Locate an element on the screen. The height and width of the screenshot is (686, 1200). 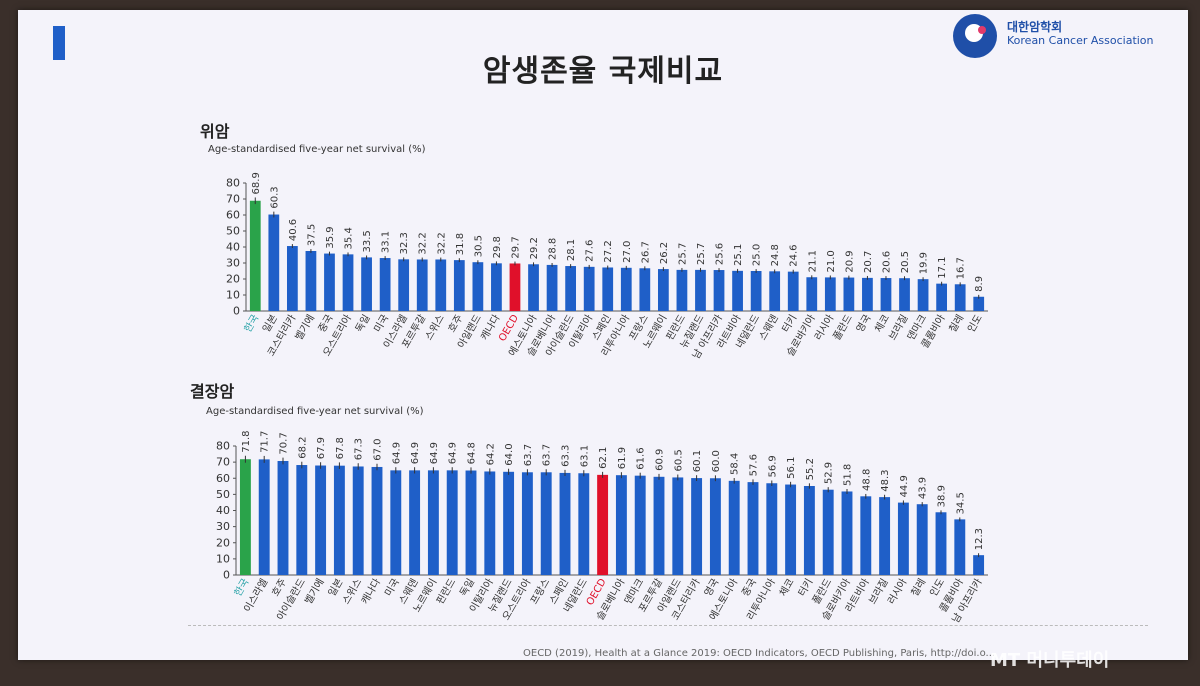
colon-value-label-35: 44.9 is located at coordinates (904, 486).